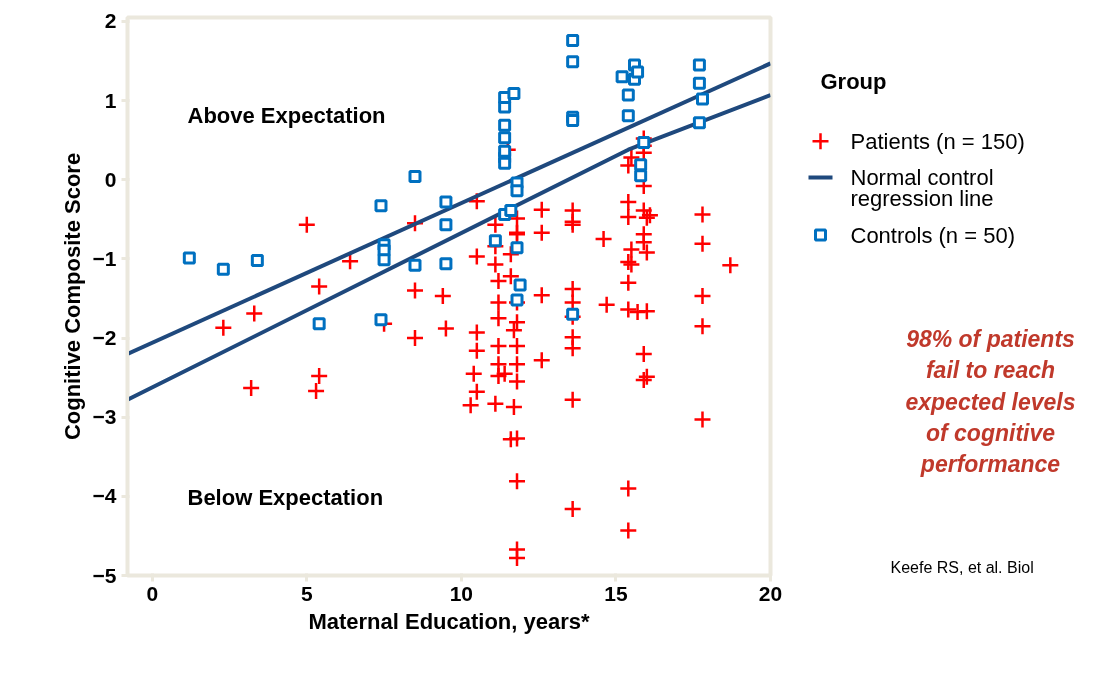  I want to click on y-tick-label: −1, so click(104, 258).